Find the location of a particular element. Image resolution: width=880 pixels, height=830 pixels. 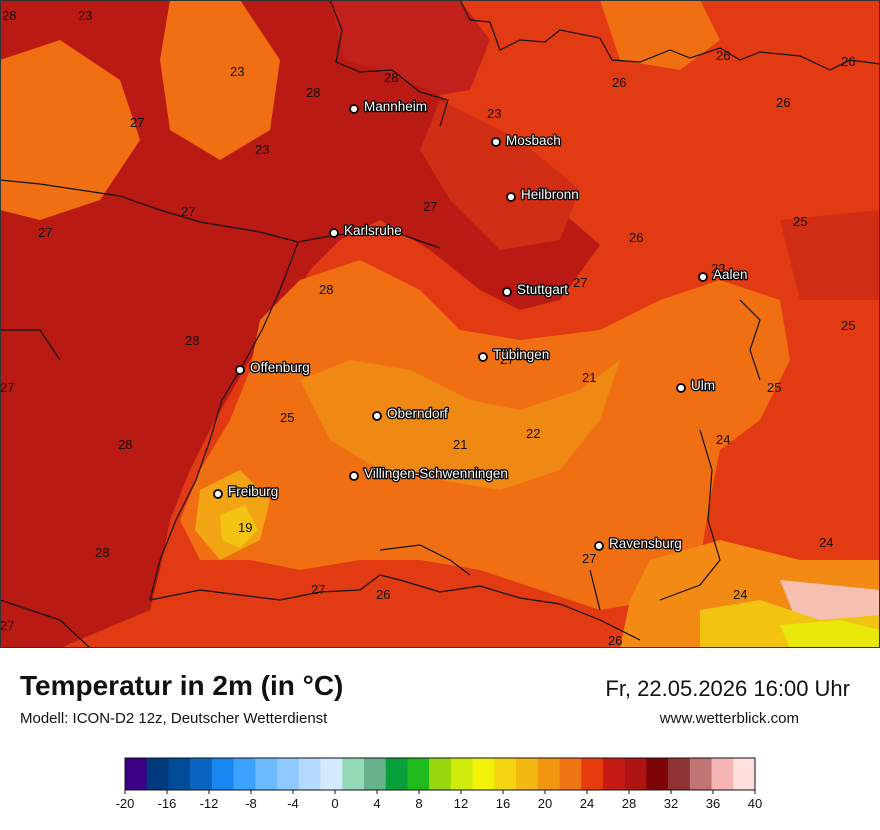

map-title: Temperatur in 2m (in °C) is located at coordinates (182, 685).